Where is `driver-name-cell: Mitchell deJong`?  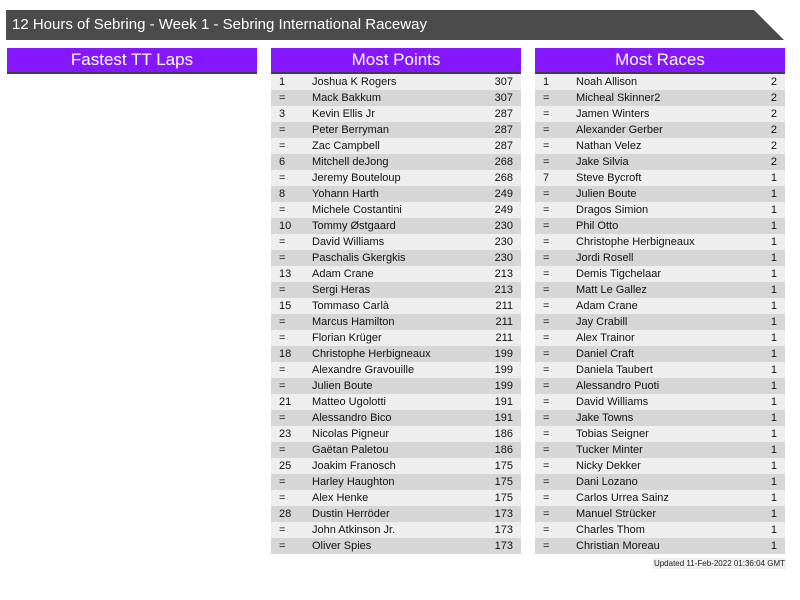 driver-name-cell: Mitchell deJong is located at coordinates (350, 162).